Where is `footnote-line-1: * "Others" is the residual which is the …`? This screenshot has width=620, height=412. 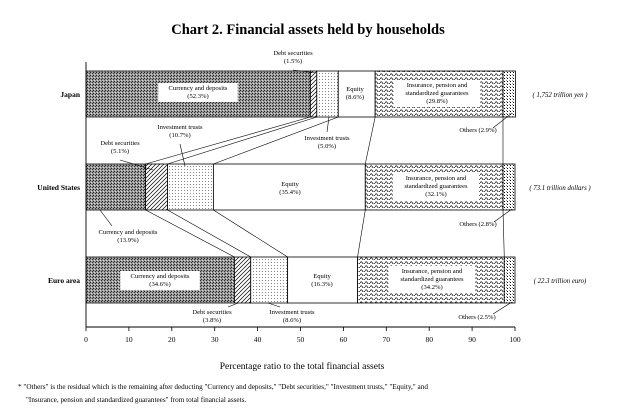
footnote-line-1: * "Others" is the residual which is the … is located at coordinates (223, 387).